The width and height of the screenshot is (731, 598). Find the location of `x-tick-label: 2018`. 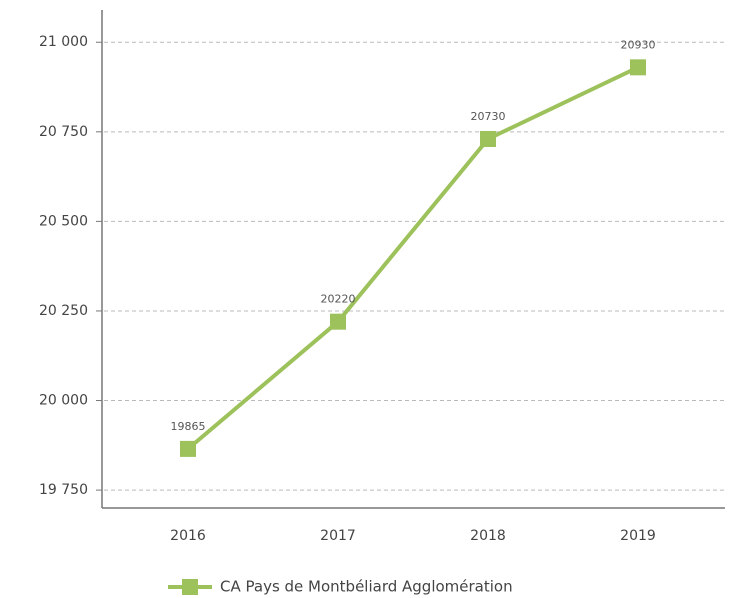

x-tick-label: 2018 is located at coordinates (488, 536).